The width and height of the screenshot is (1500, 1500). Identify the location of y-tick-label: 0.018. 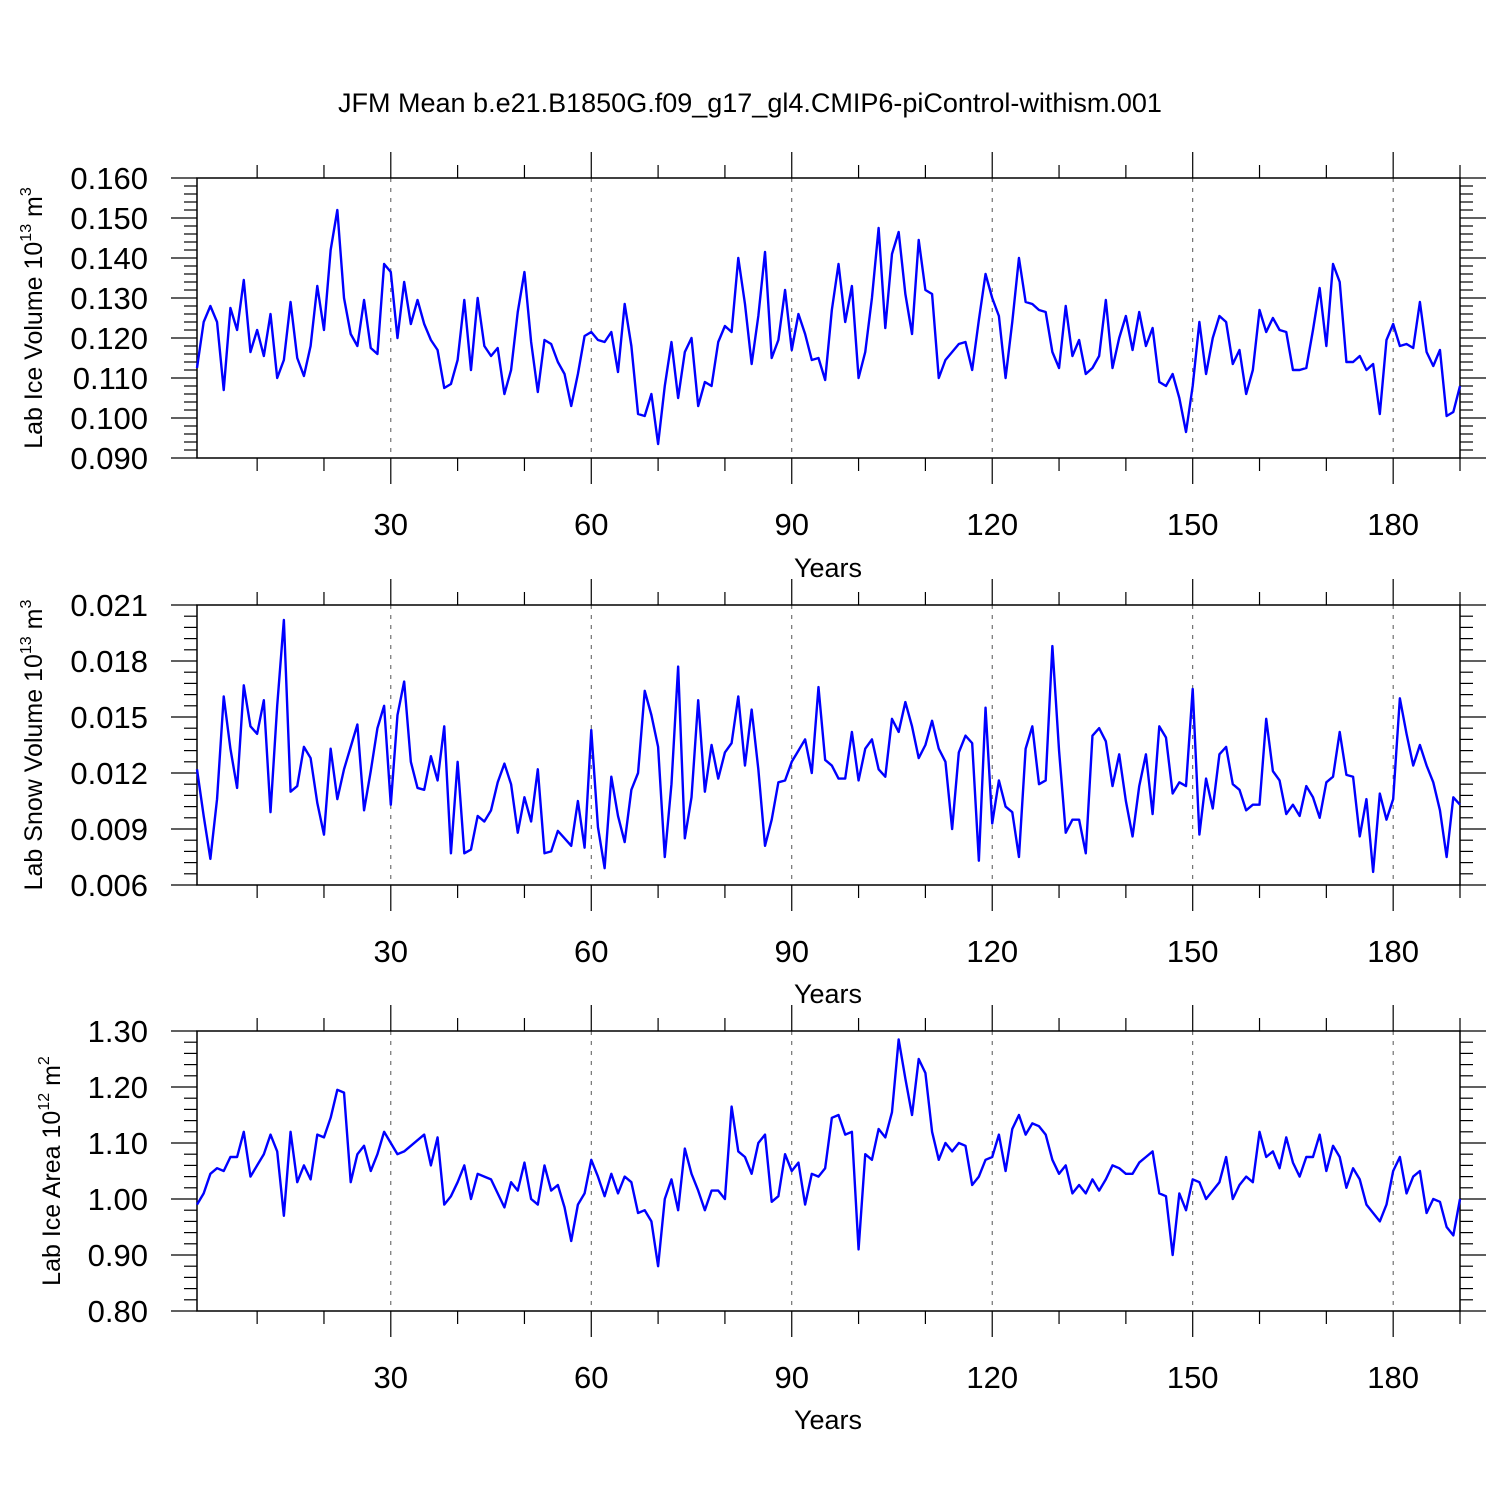
(109, 661).